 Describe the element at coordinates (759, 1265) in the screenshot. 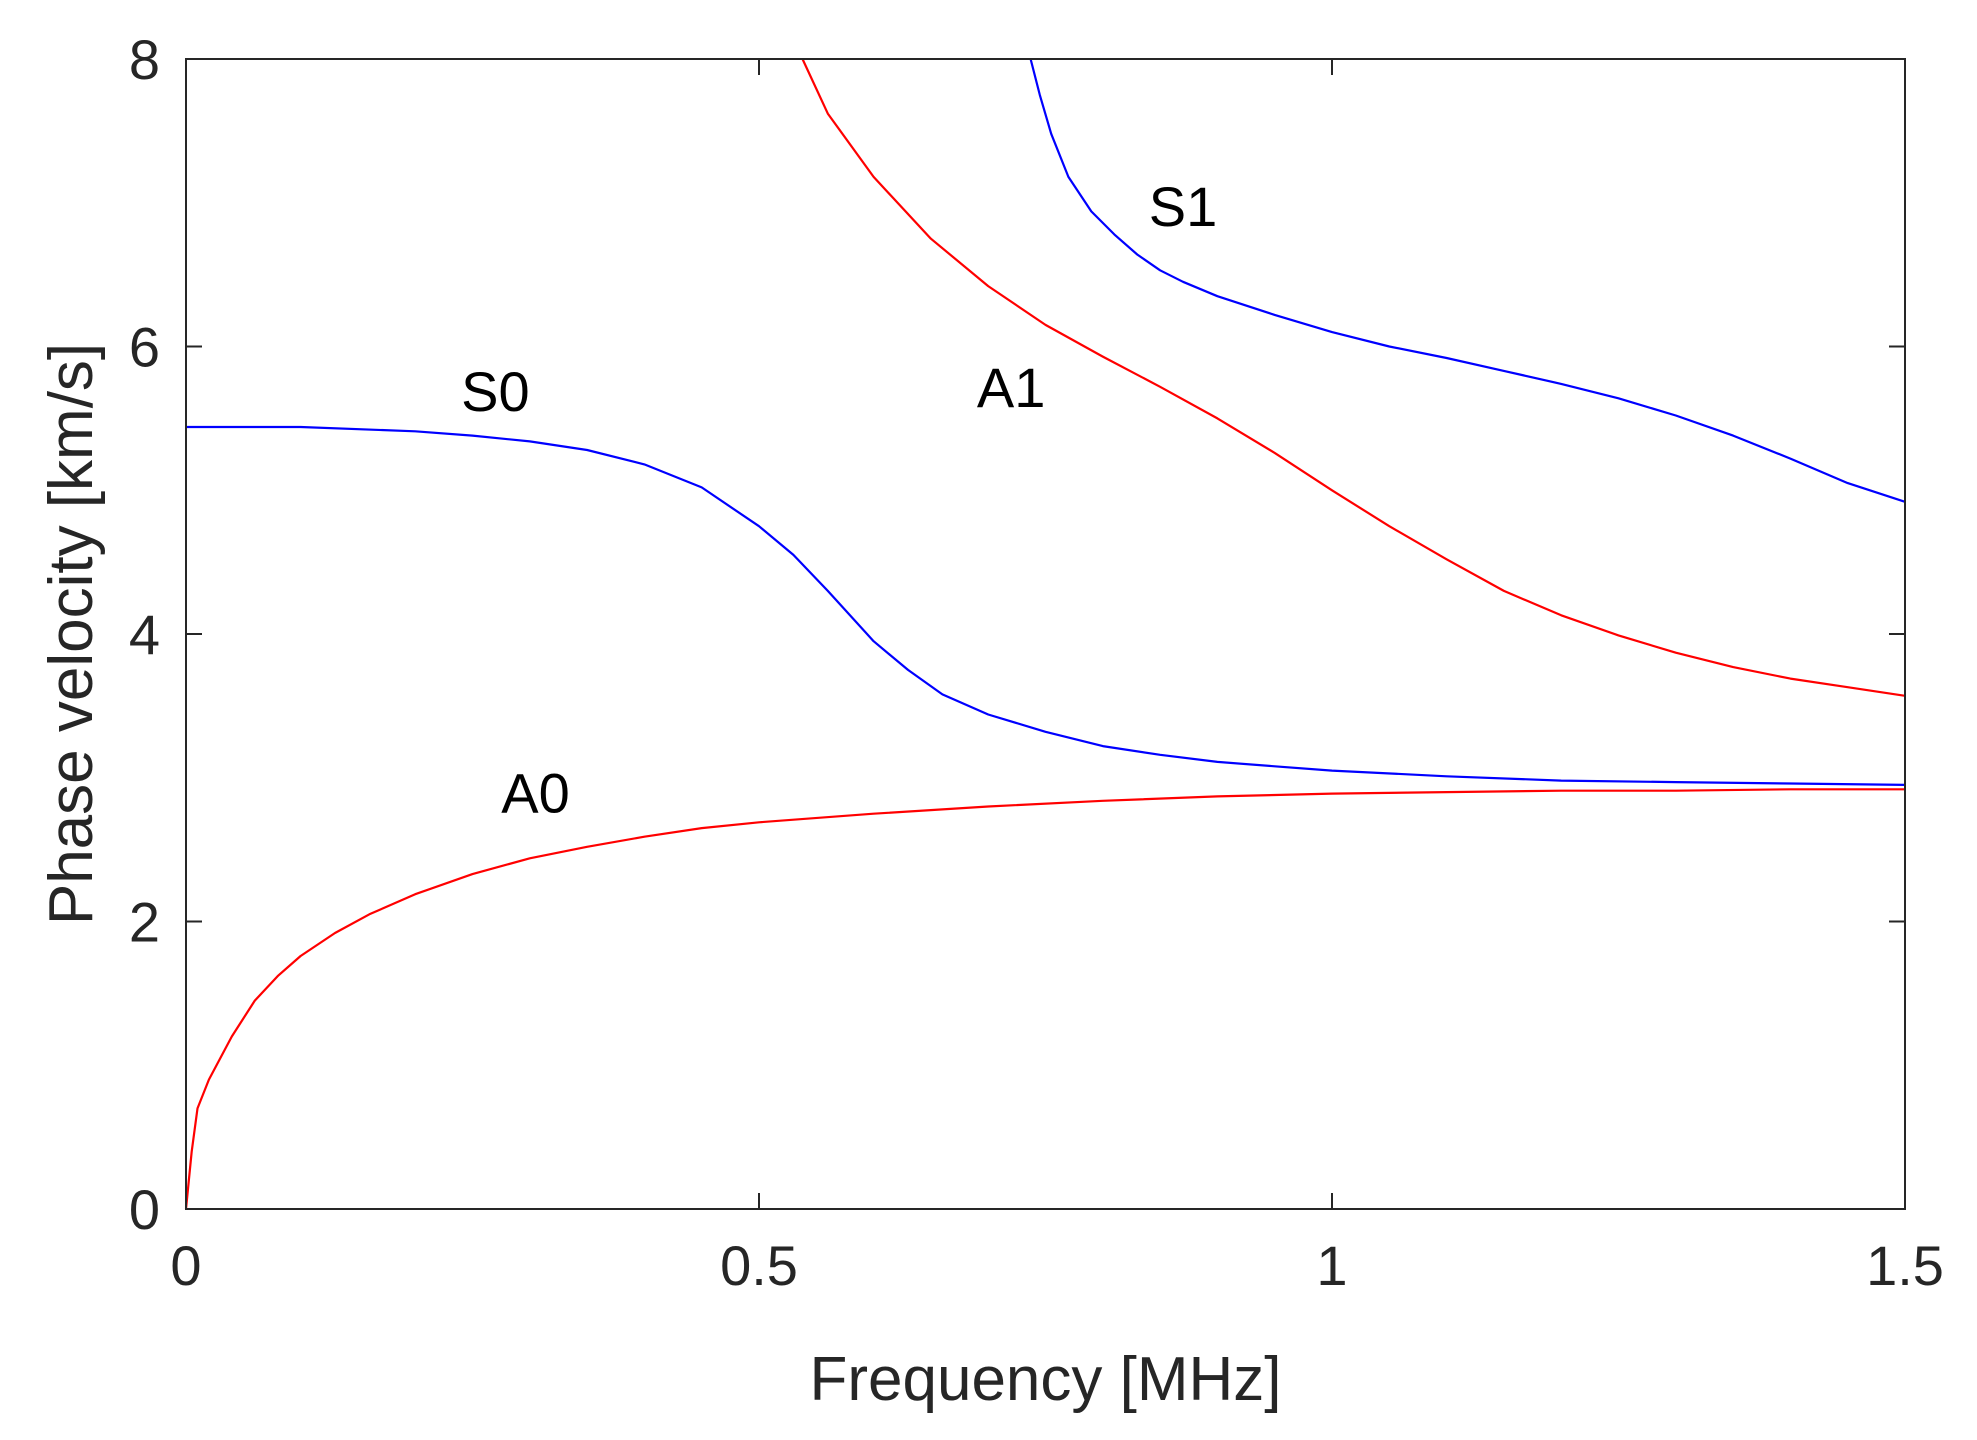

I see `x-tick-label: 0.5` at that location.